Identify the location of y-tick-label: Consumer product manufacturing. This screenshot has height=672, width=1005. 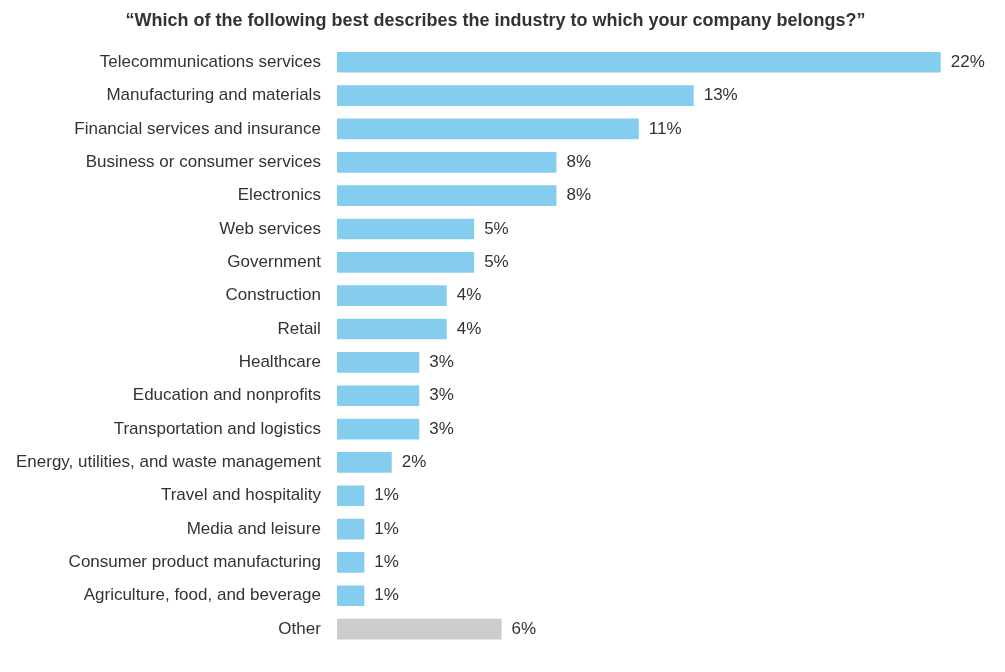
(194, 562).